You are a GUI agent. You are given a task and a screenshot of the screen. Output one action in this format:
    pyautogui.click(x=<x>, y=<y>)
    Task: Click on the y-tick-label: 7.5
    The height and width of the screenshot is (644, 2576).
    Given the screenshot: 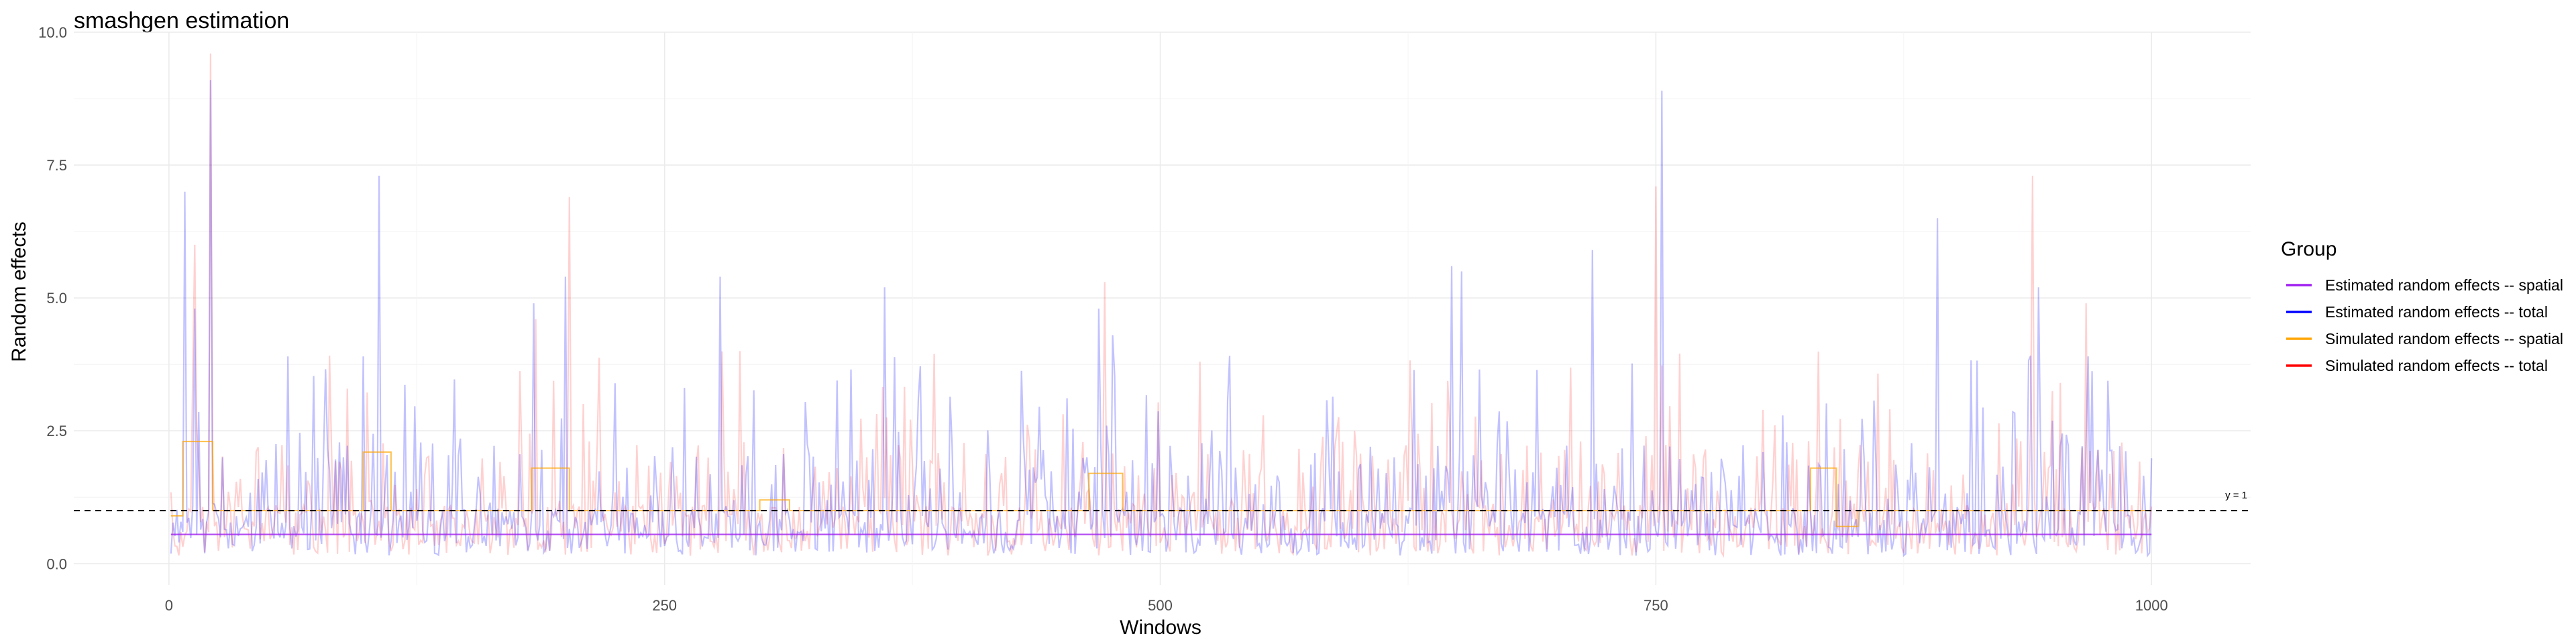 What is the action you would take?
    pyautogui.click(x=56, y=165)
    